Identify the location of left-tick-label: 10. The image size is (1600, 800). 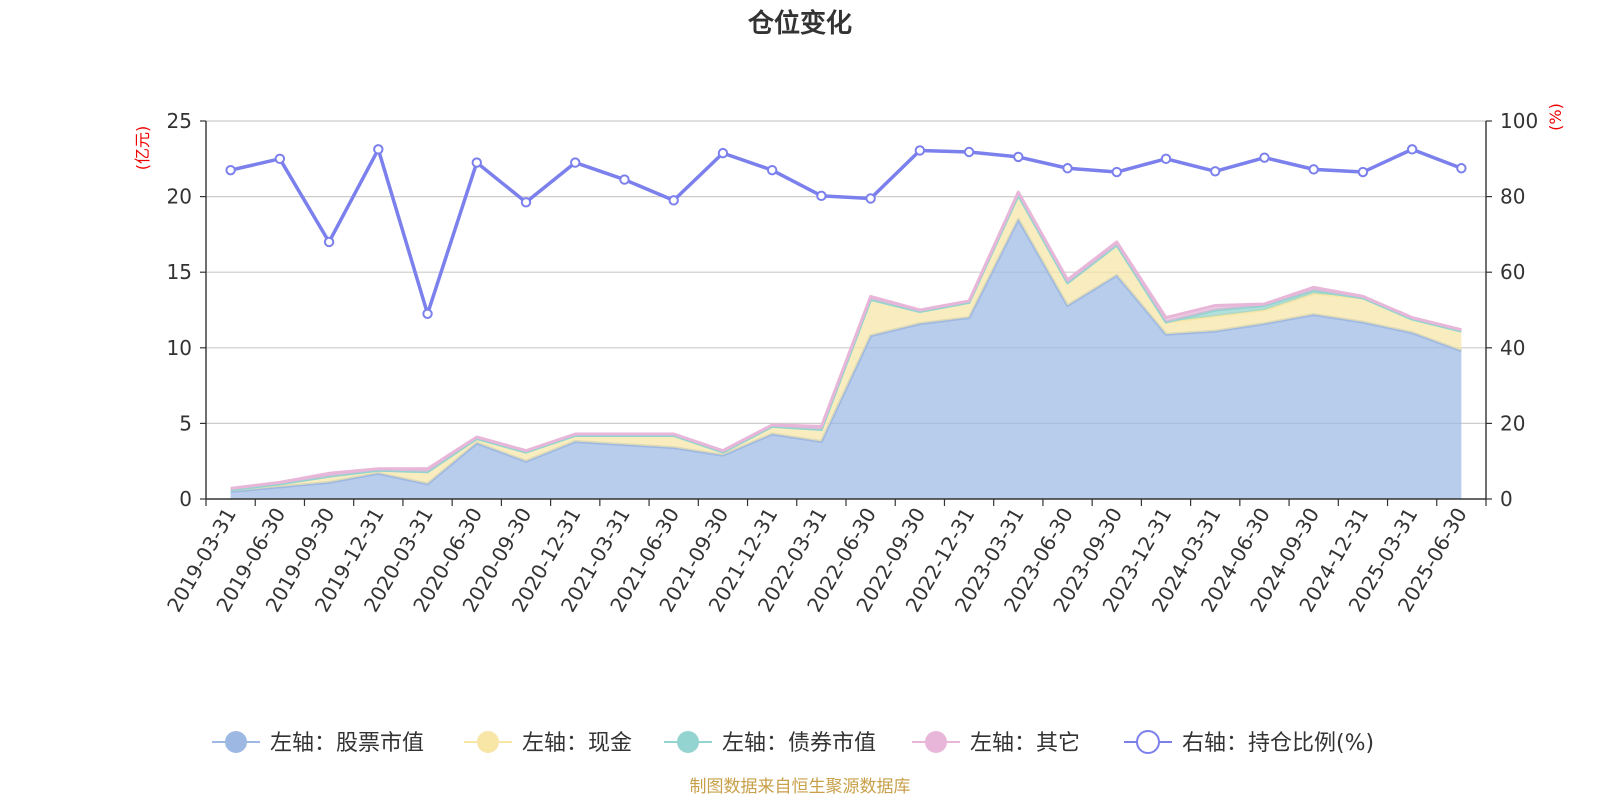
(179, 348).